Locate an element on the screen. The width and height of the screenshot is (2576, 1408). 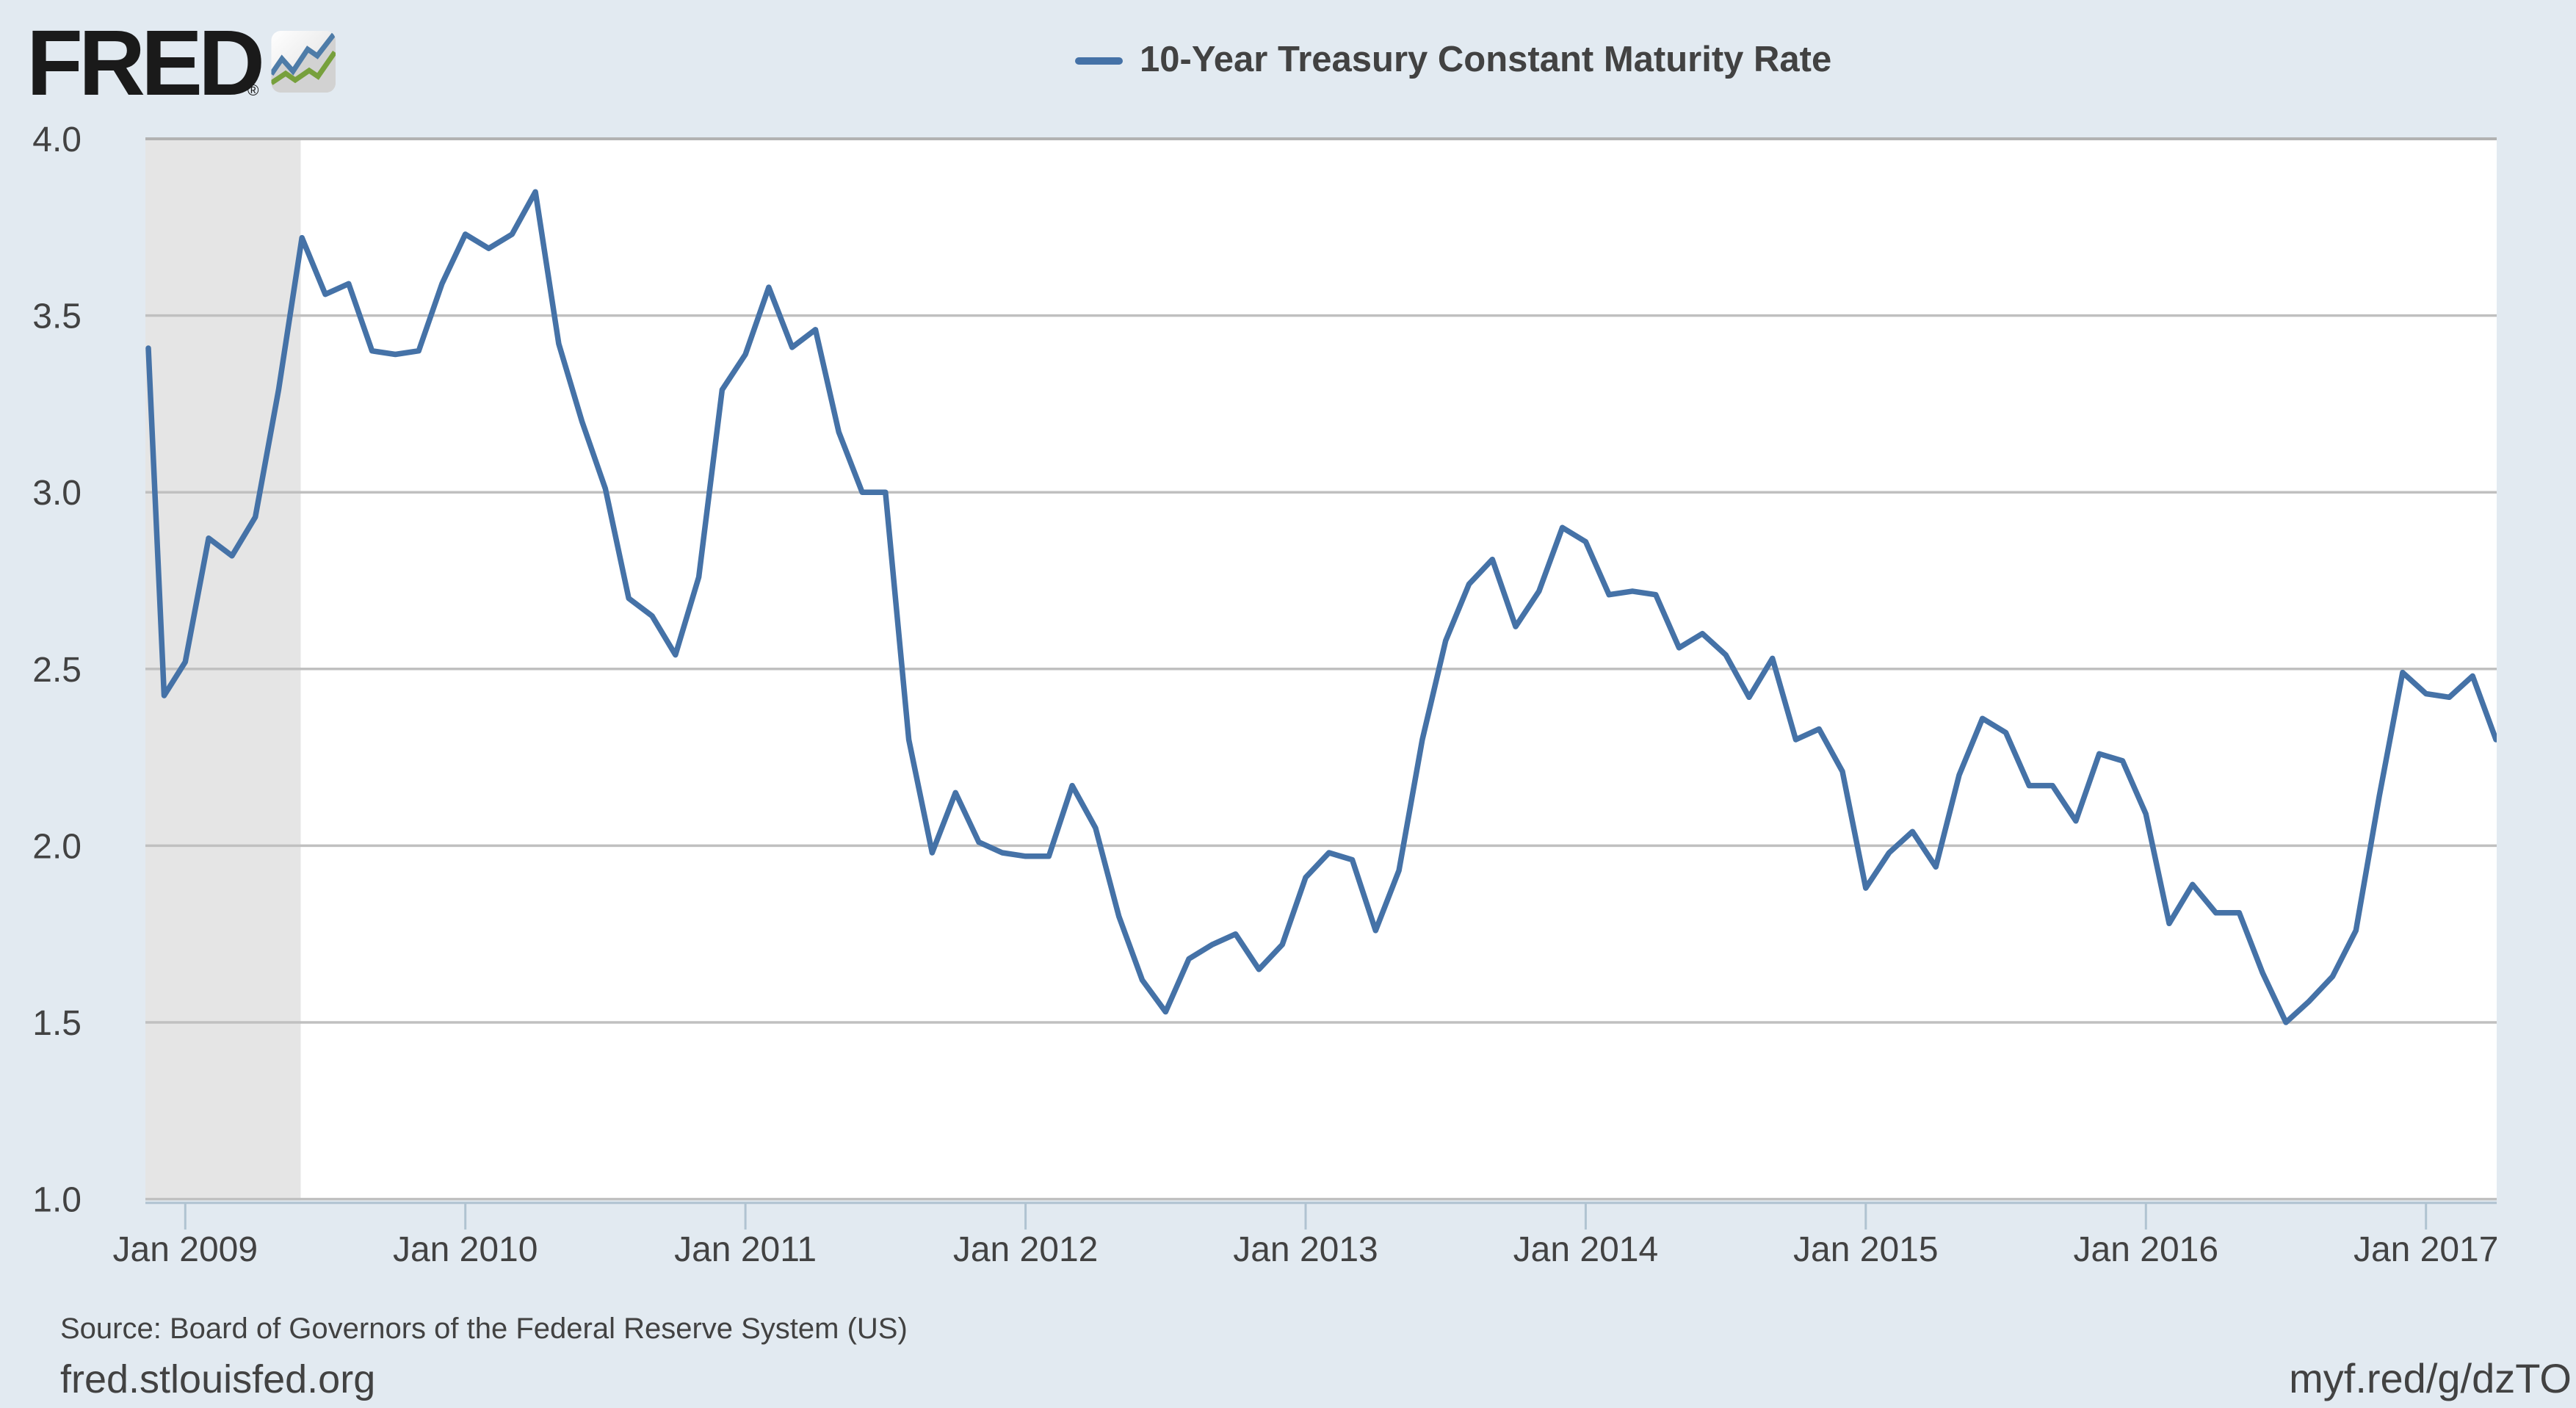
svg-text: myf.red/g/dzTO is located at coordinates (2430, 1378).